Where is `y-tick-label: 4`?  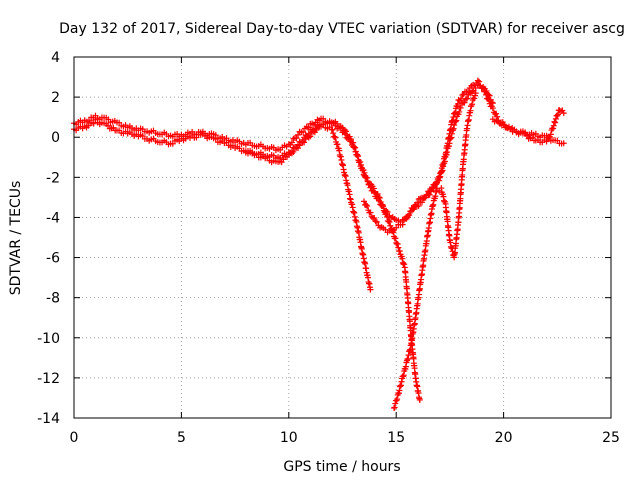
y-tick-label: 4 is located at coordinates (55, 58).